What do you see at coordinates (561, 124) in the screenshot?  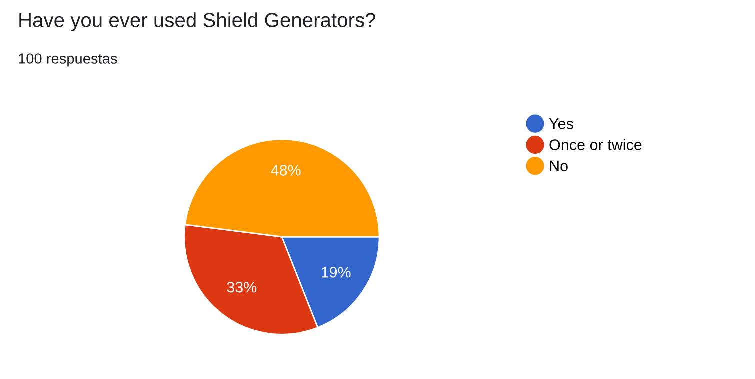 I see `legend-label: Yes` at bounding box center [561, 124].